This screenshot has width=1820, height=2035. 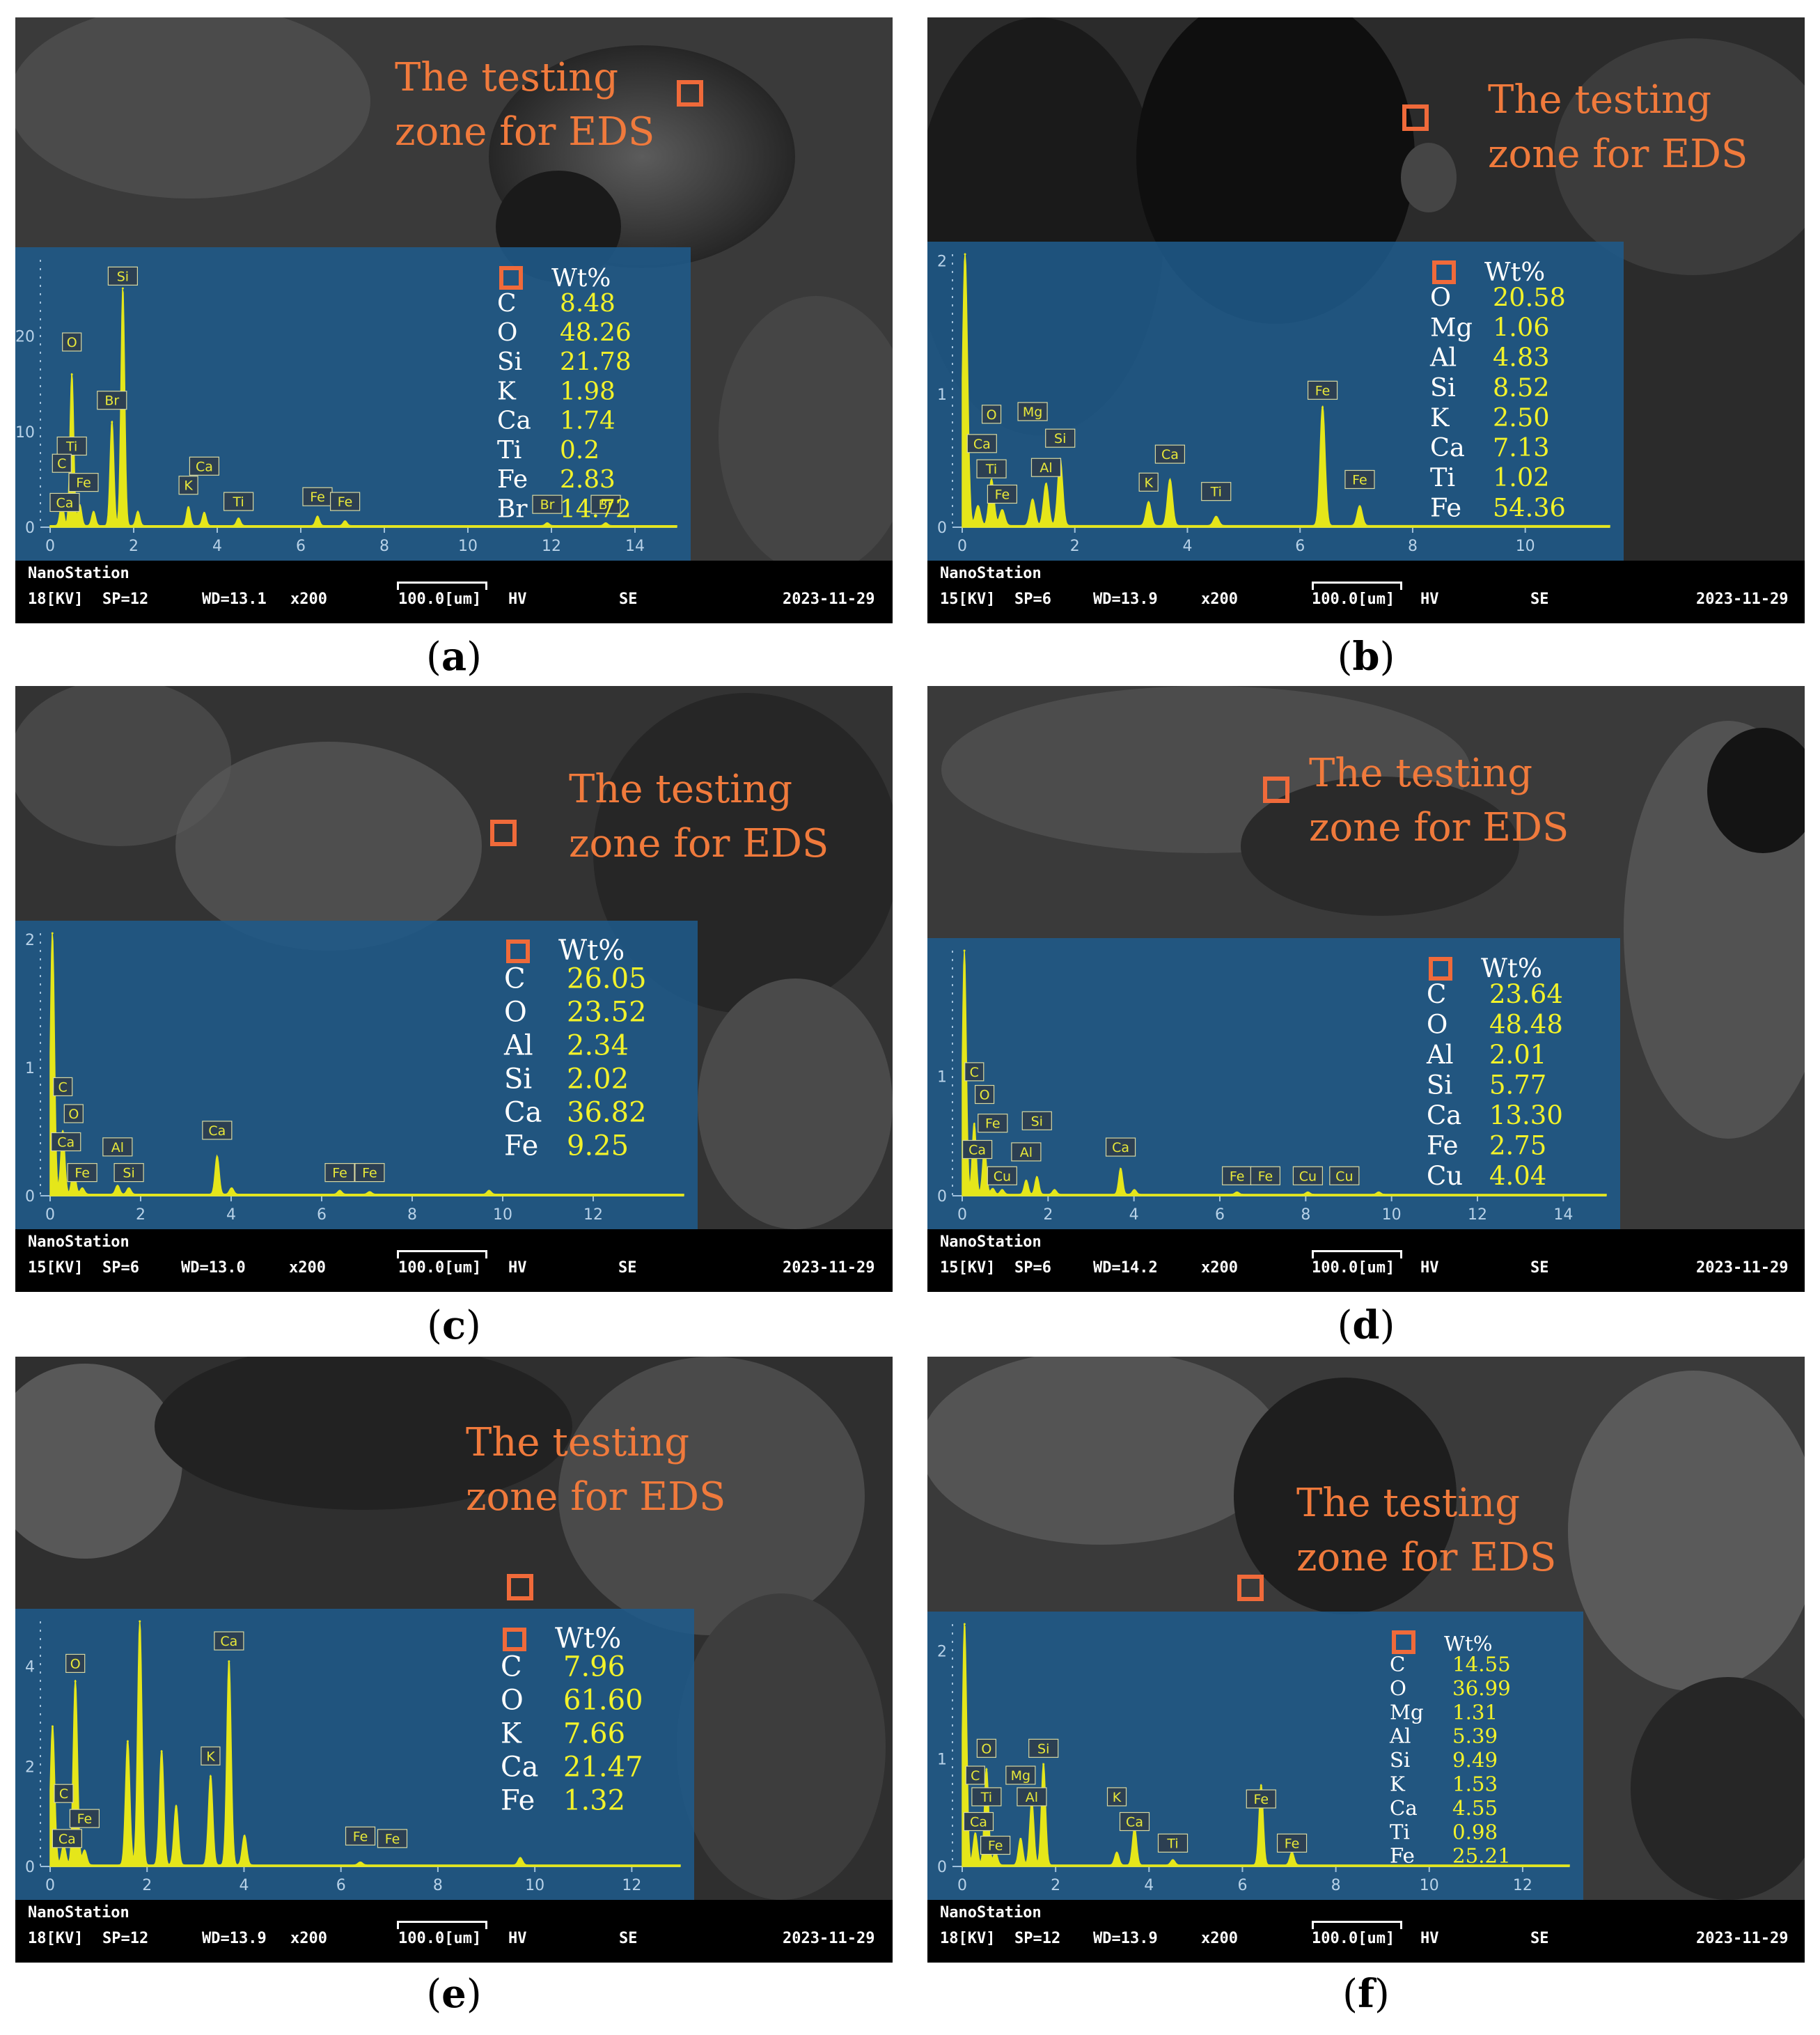 I want to click on wt-value: 21.47, so click(x=603, y=1767).